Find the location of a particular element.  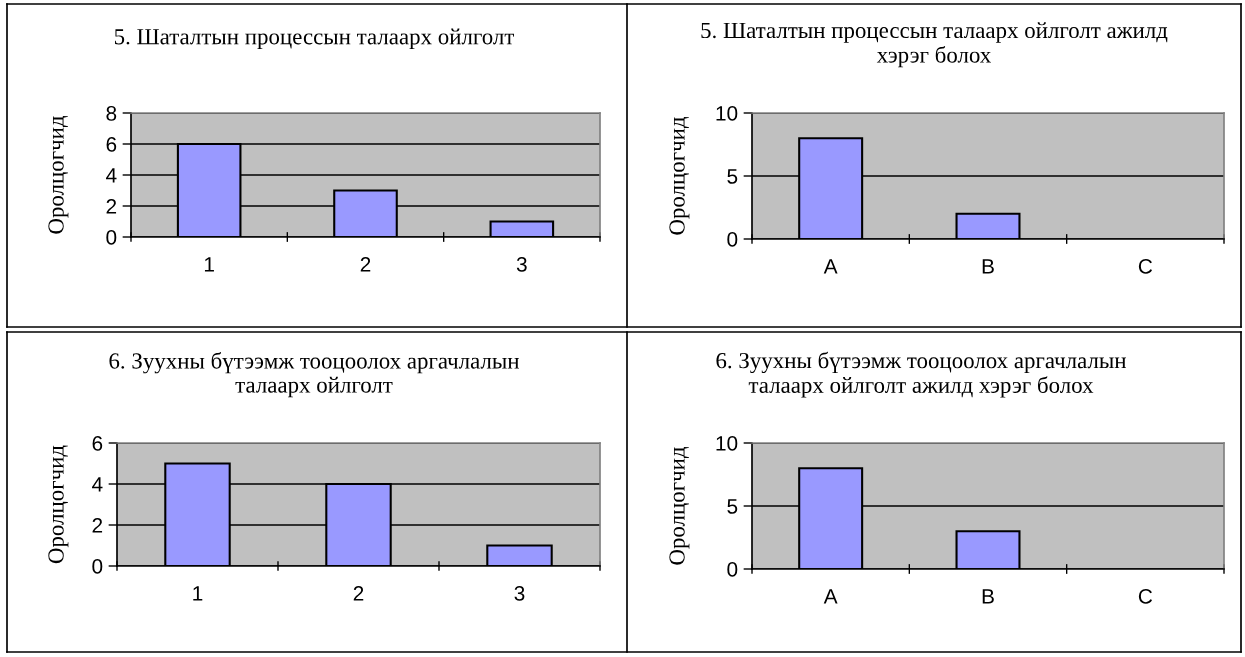

chart-title: 6. Зуухны бүтээмж тооцоолох аргачлалын талаарх ойлголт ажилд хэрэг болох is located at coordinates (921, 374).